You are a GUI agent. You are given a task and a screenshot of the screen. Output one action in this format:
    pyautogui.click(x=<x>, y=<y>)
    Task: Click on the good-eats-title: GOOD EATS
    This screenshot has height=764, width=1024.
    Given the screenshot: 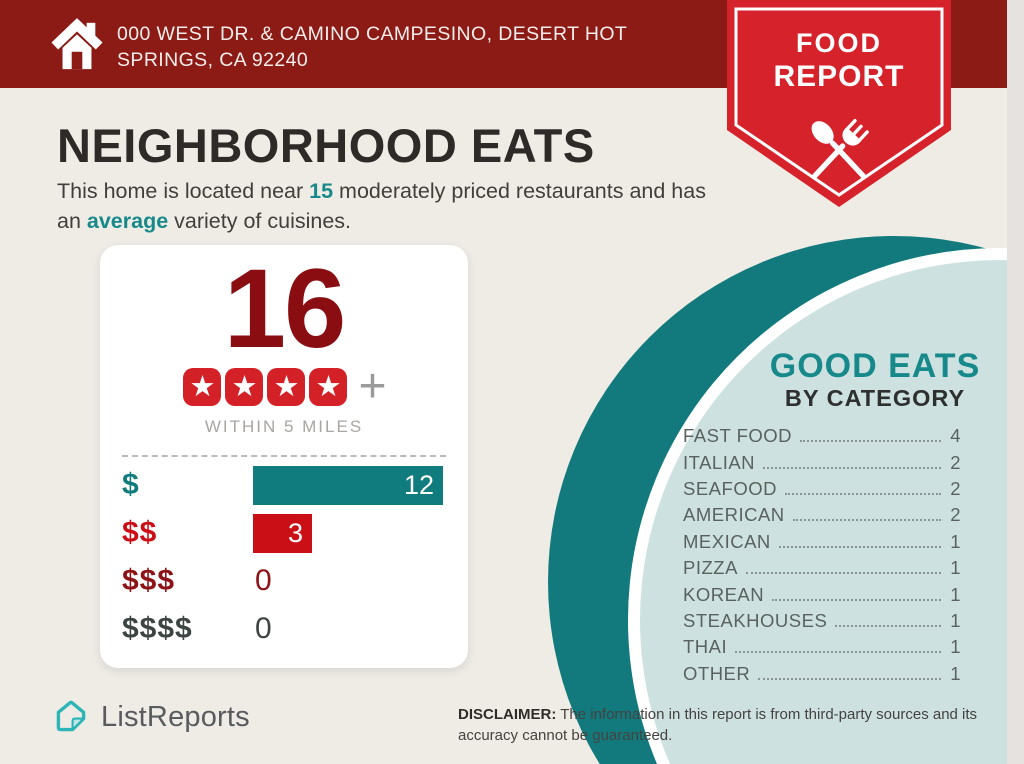 What is the action you would take?
    pyautogui.click(x=875, y=366)
    